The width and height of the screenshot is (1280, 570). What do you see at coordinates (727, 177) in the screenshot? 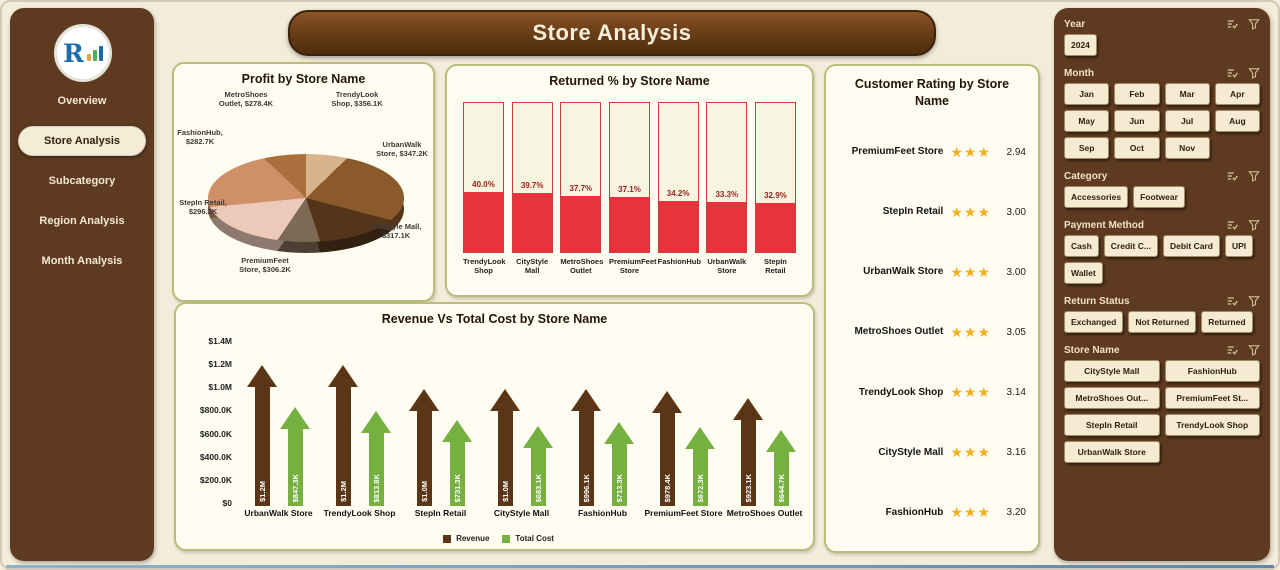
I see `returned-bar: 33.3%` at bounding box center [727, 177].